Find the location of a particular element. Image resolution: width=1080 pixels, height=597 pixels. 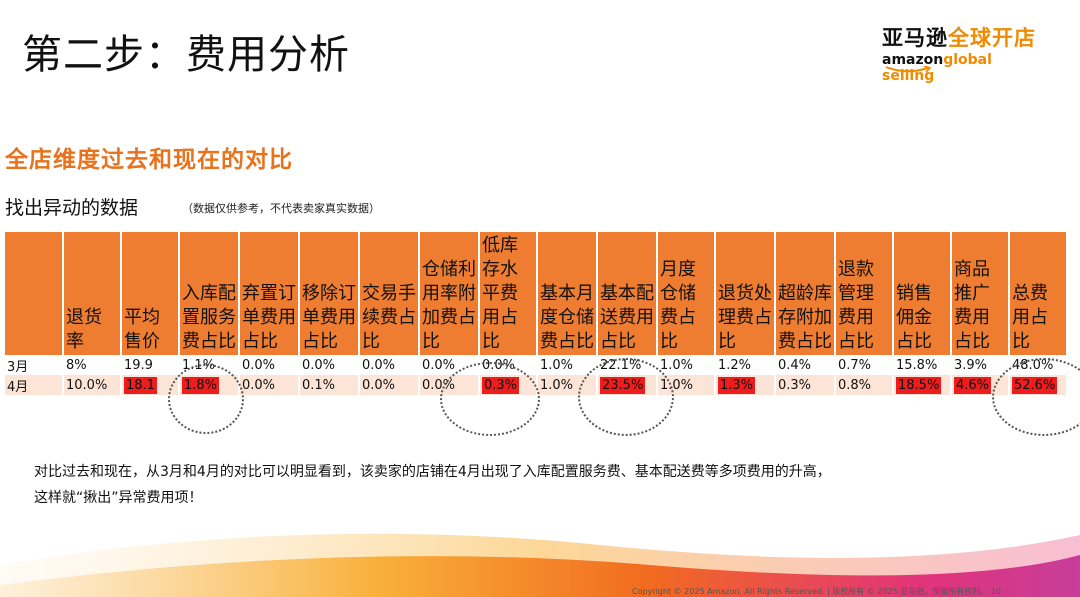

table-header-cell: 超龄库存附加费占比 is located at coordinates (805, 293).